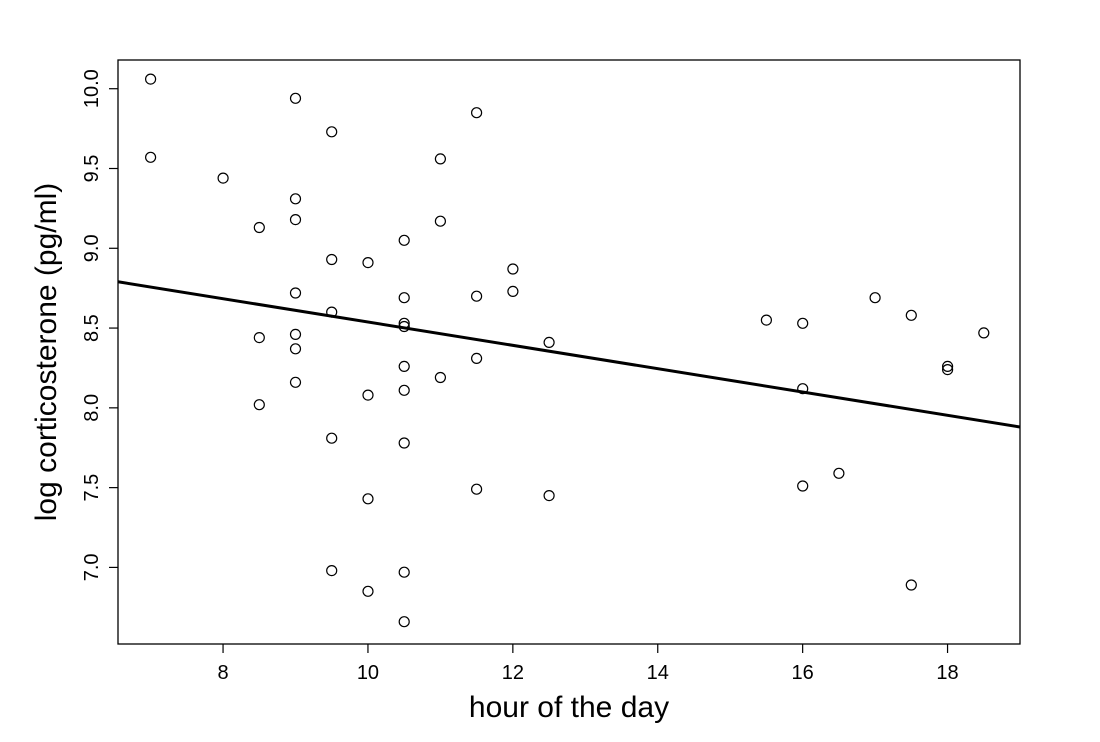 The height and width of the screenshot is (742, 1100). Describe the element at coordinates (513, 673) in the screenshot. I see `x-tick-label: 12` at that location.